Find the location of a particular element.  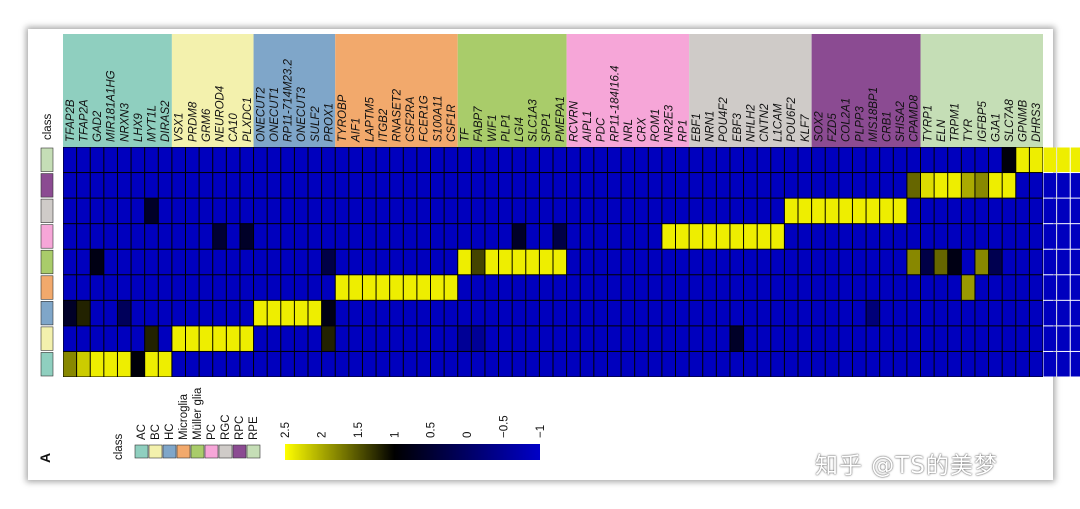

gene-label: S100A11 is located at coordinates (438, 119).